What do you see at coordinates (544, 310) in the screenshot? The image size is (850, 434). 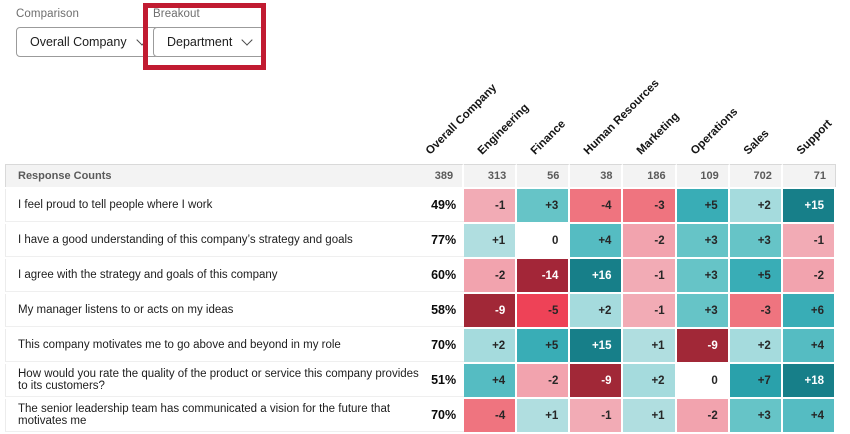 I see `heat-cell: -5` at bounding box center [544, 310].